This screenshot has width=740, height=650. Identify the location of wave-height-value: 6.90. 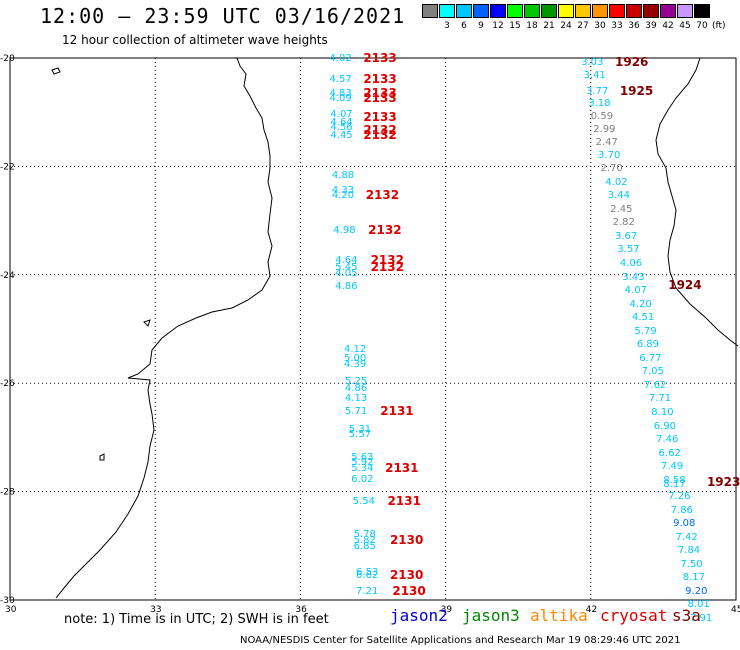
(664, 426).